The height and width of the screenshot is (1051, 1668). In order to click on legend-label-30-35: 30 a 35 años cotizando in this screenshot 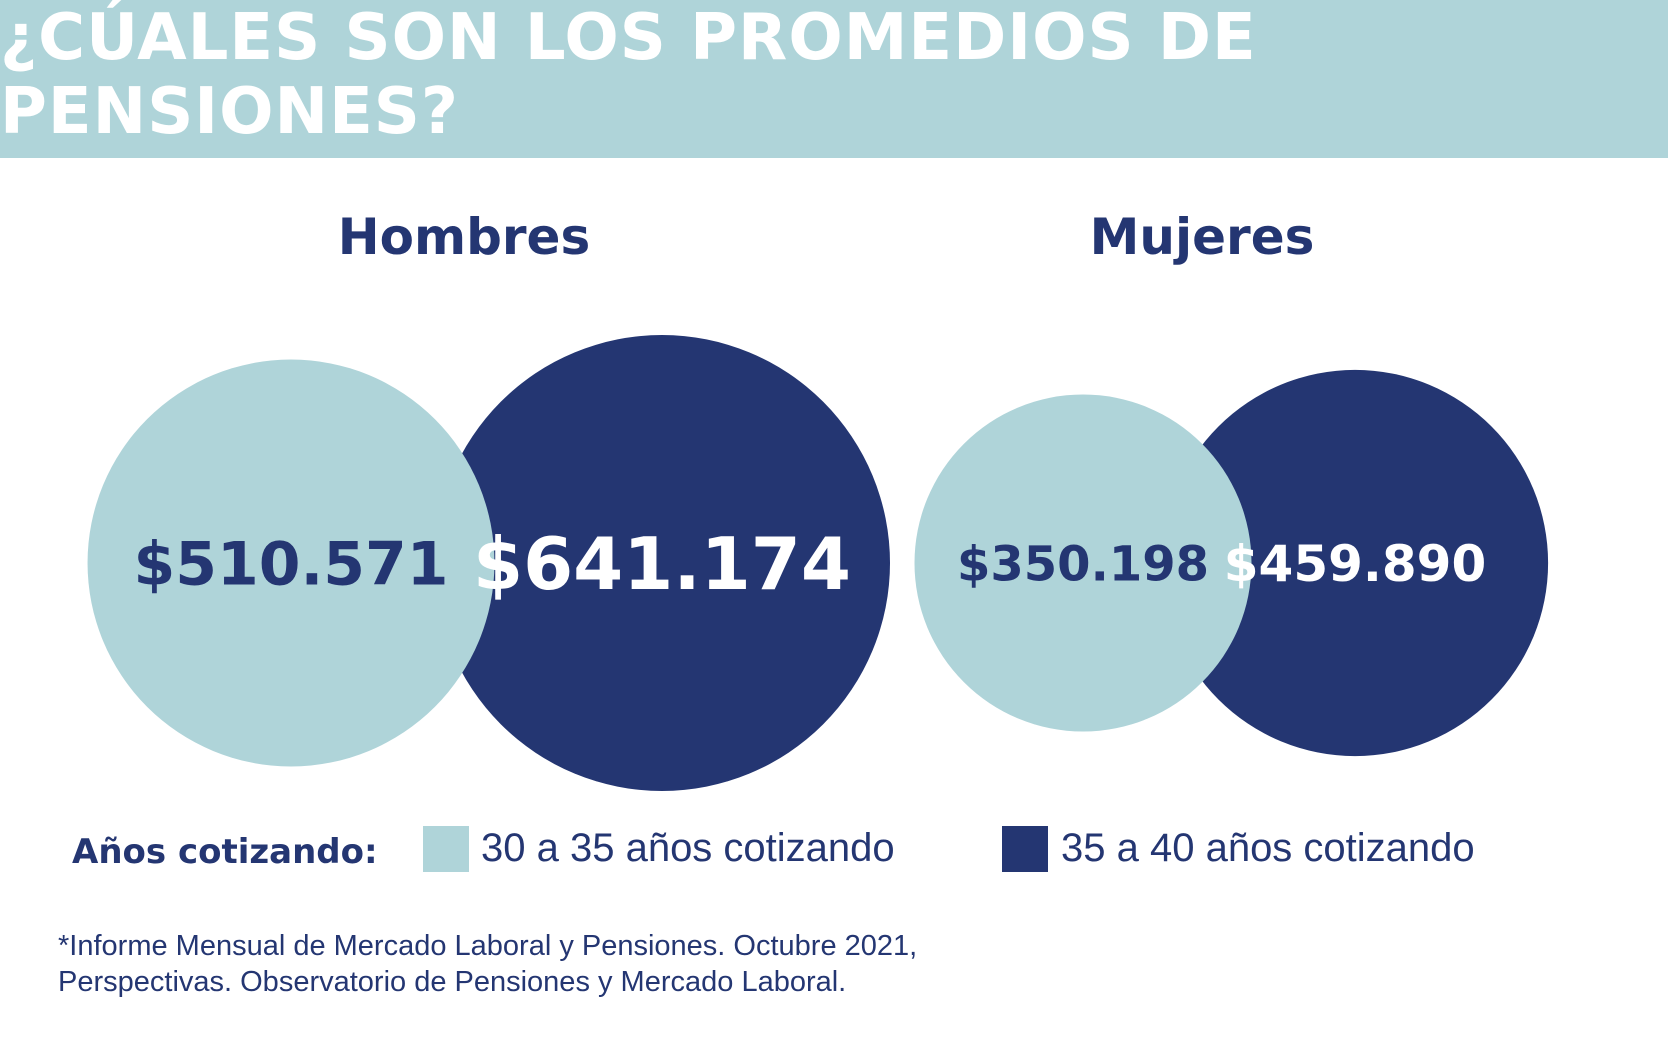, I will do `click(688, 848)`.